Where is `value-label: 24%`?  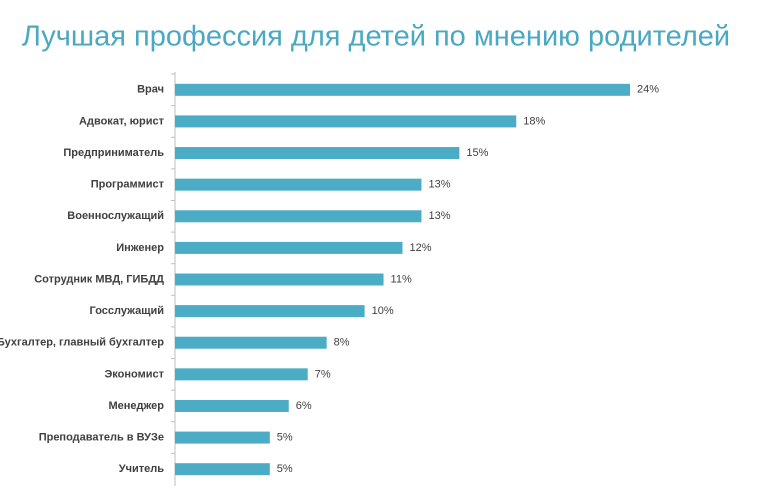 value-label: 24% is located at coordinates (648, 90).